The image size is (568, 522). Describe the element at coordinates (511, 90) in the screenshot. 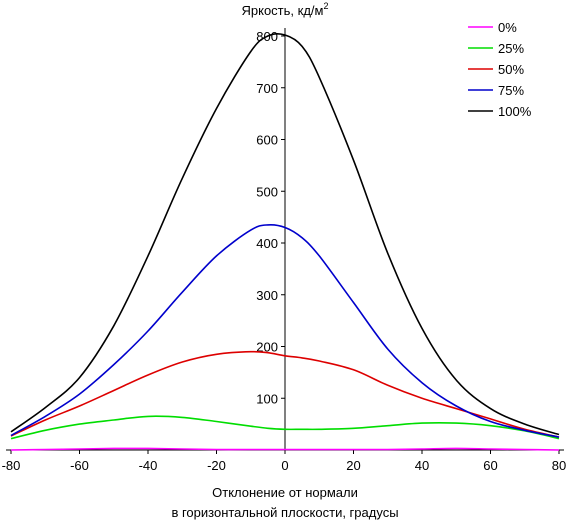

I see `legend-label-3: 75%` at that location.